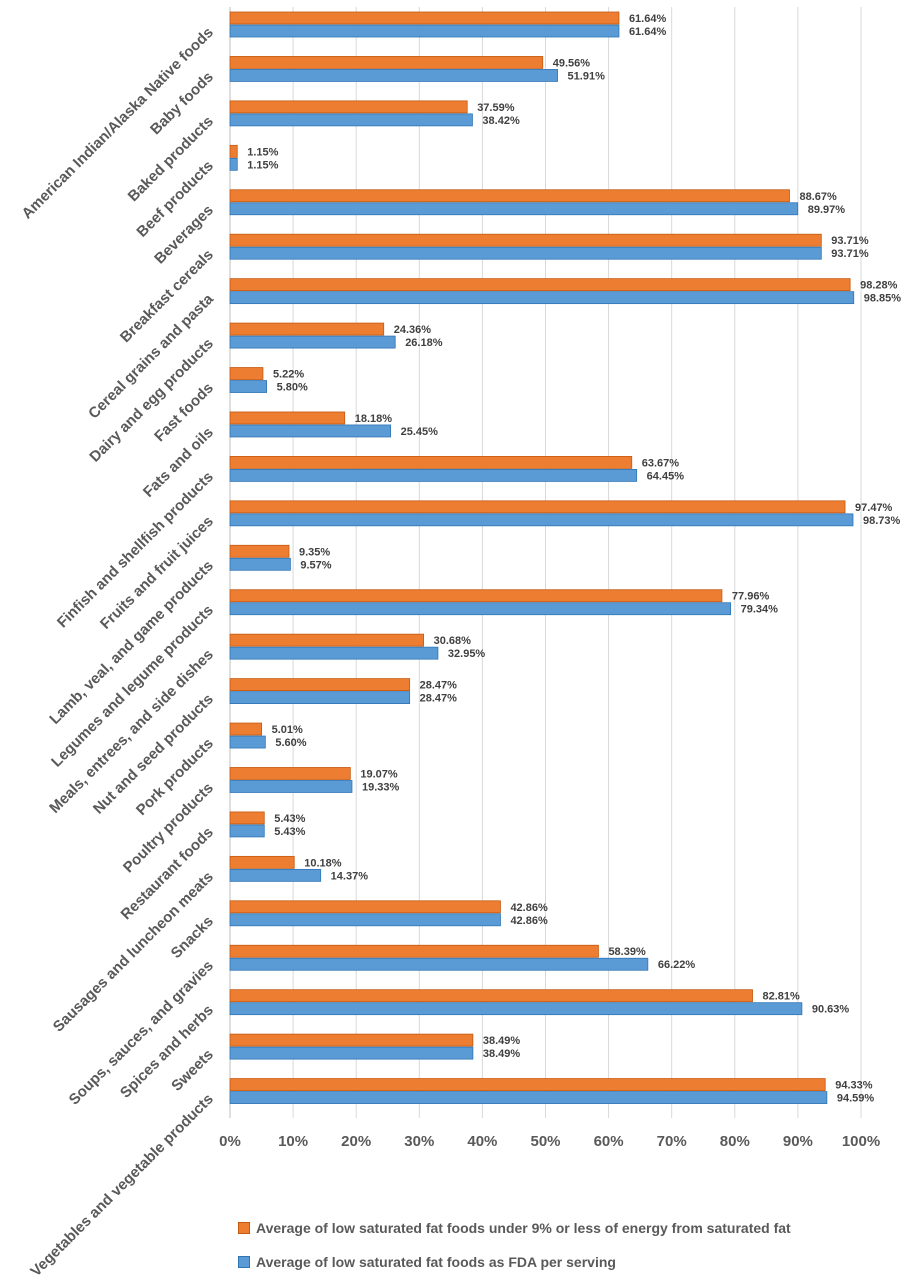 The image size is (909, 1286). Describe the element at coordinates (609, 1141) in the screenshot. I see `x-tick-label: 60%` at that location.